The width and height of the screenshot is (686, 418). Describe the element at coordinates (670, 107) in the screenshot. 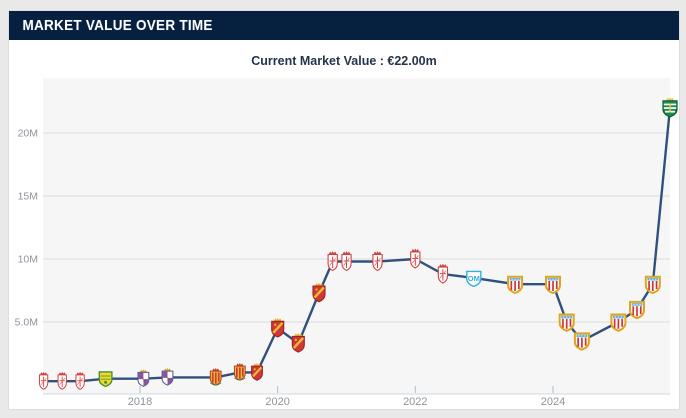

I see `crest-sporting-cp-icon` at that location.